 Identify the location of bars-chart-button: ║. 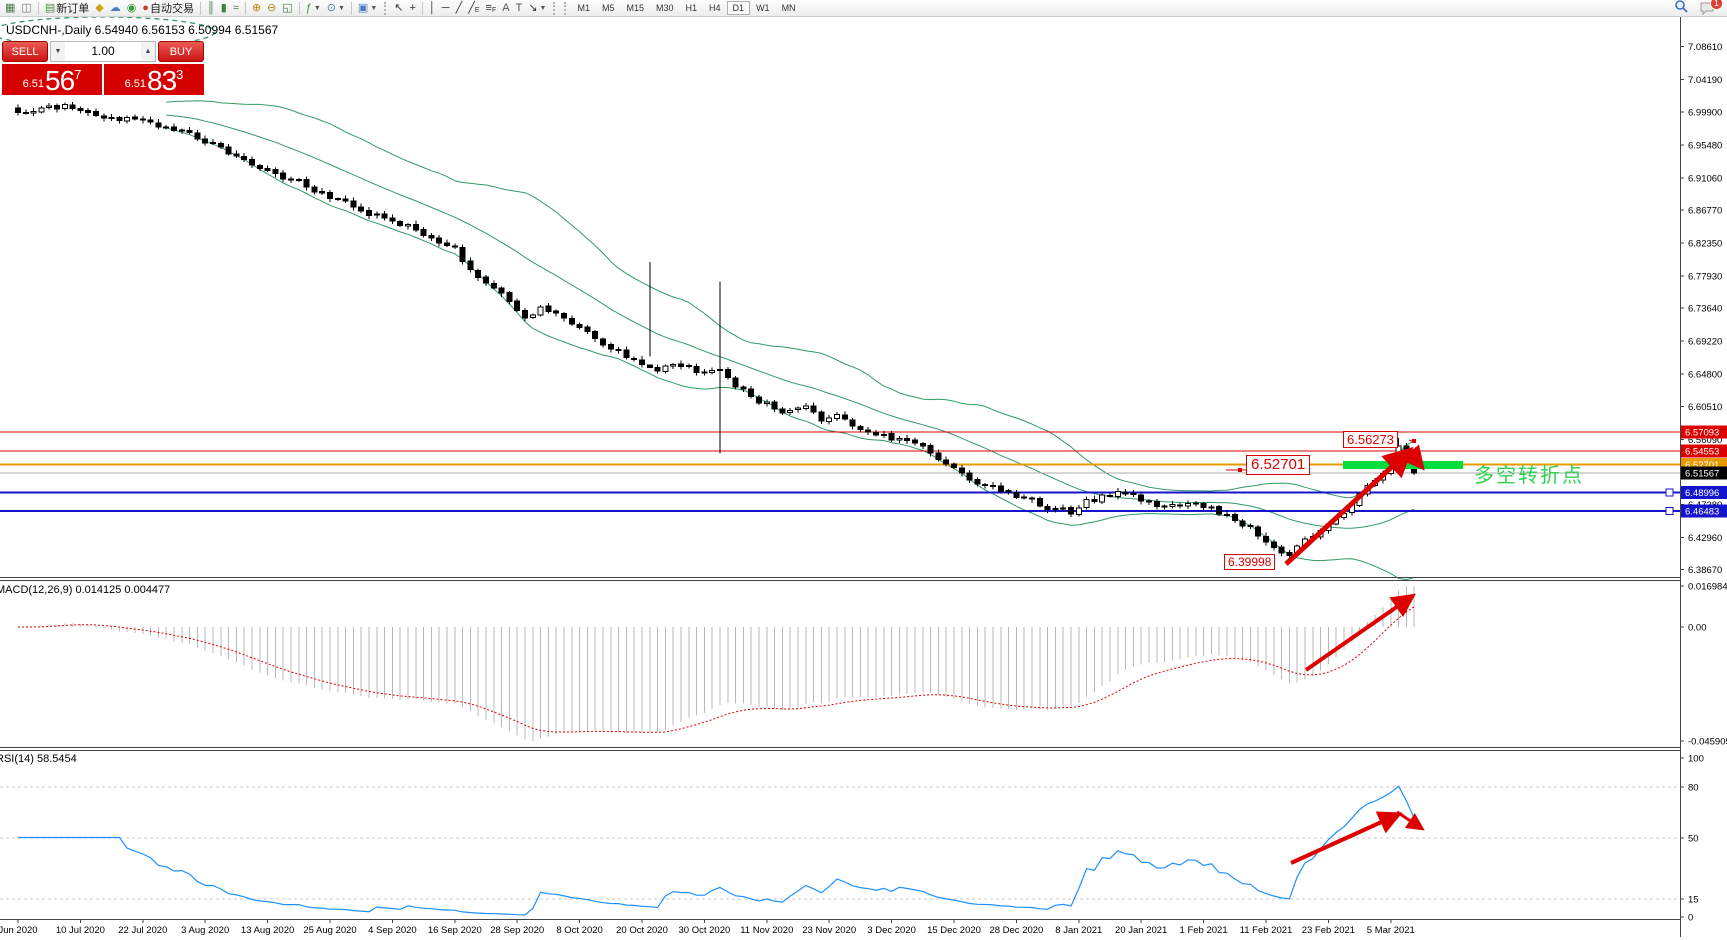
(211, 8).